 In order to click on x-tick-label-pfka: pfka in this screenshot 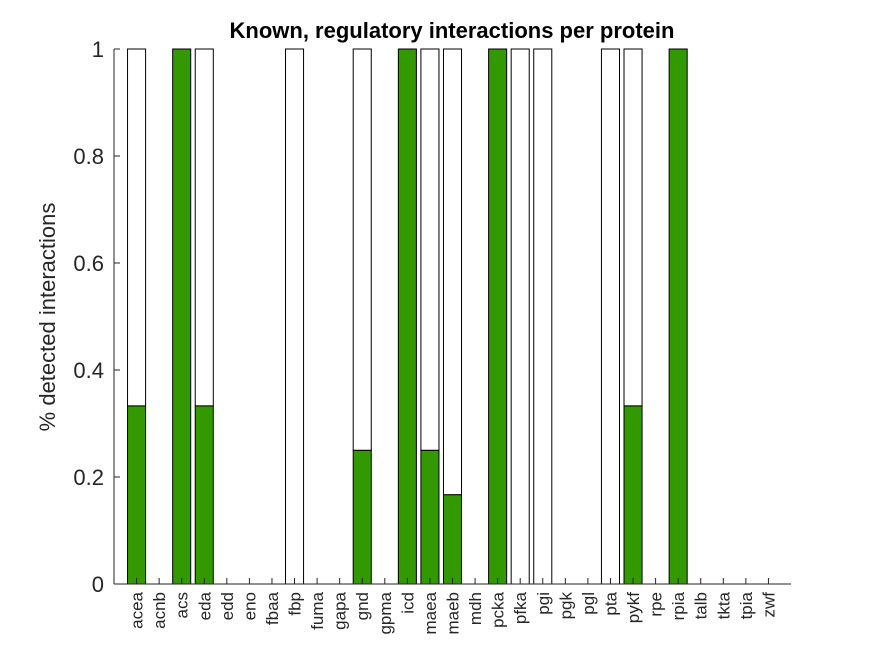, I will do `click(520, 607)`.